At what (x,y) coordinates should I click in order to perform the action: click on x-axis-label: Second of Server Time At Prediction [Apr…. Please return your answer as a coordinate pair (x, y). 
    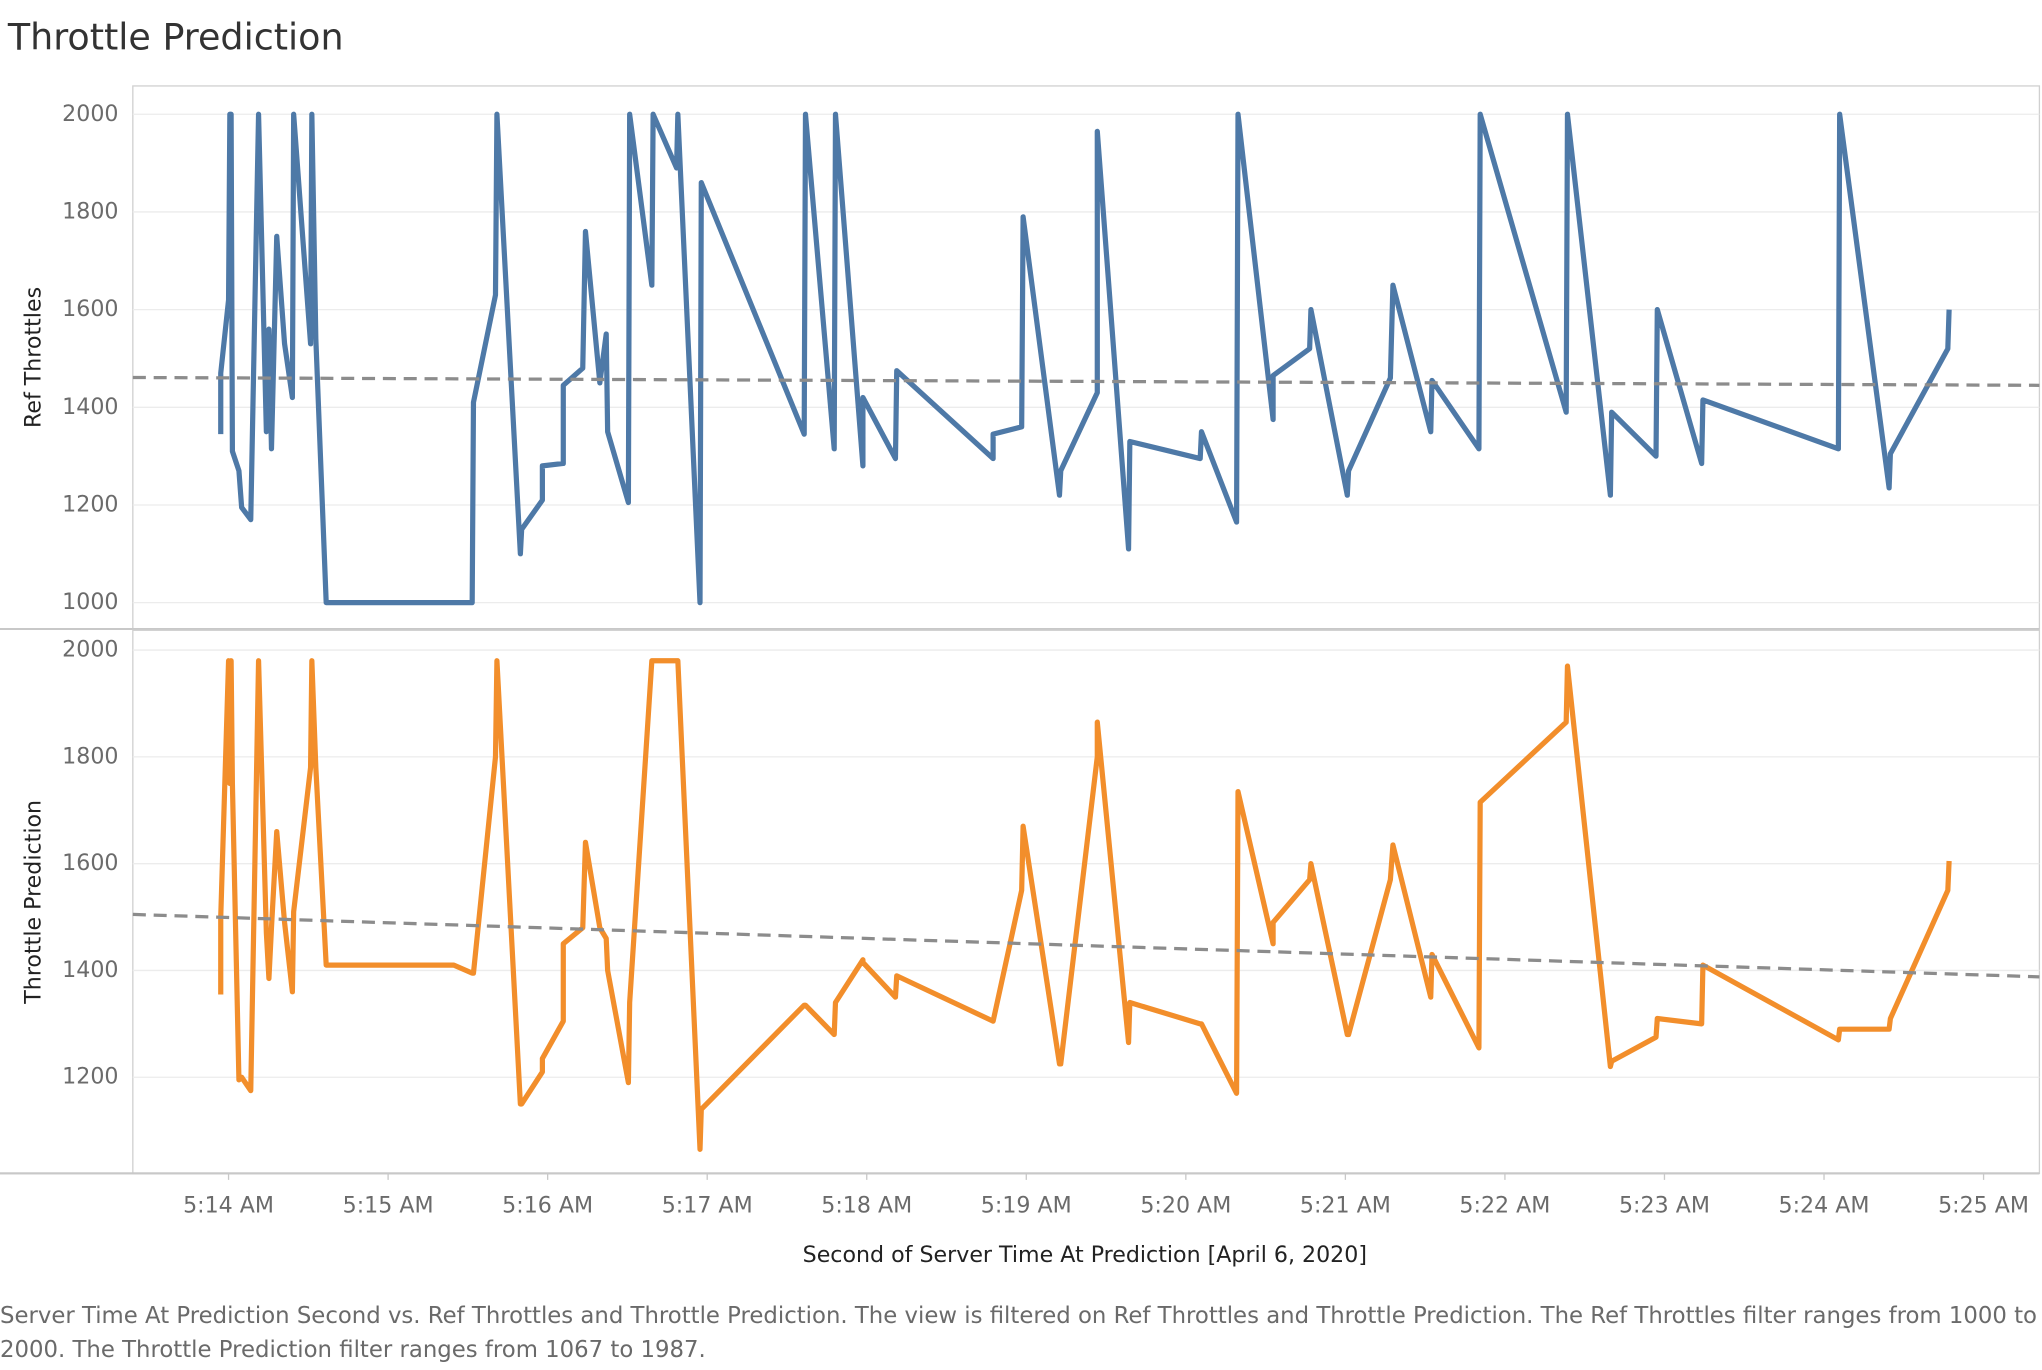
    Looking at the image, I should click on (1085, 1255).